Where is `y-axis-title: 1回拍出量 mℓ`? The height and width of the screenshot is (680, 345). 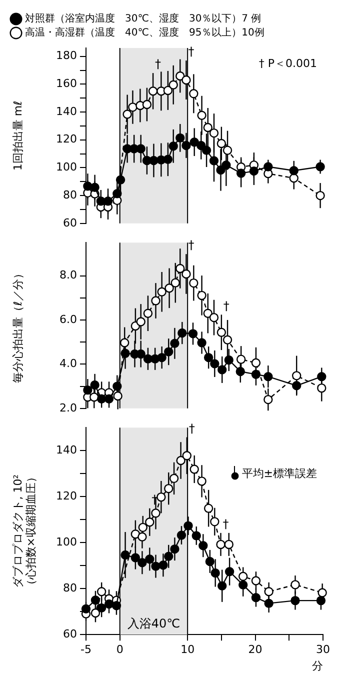 y-axis-title: 1回拍出量 mℓ is located at coordinates (17, 135).